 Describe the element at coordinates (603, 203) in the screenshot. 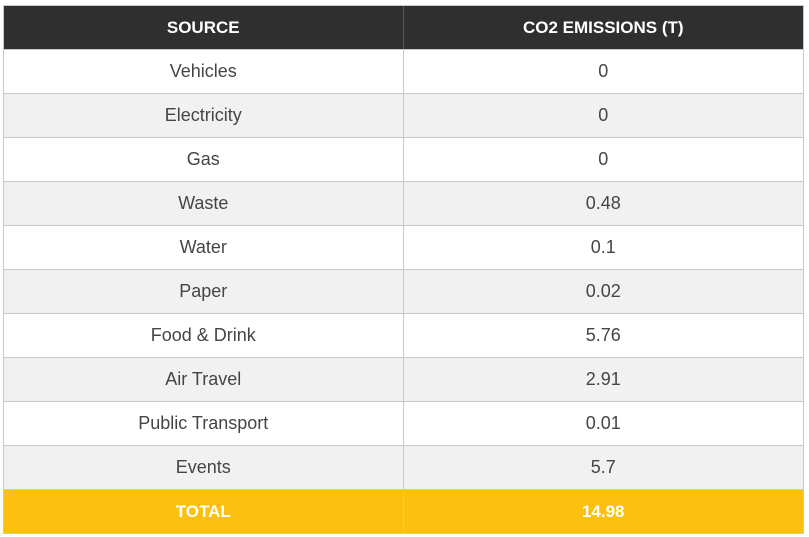

I see `emissions-cell: 0.48` at that location.